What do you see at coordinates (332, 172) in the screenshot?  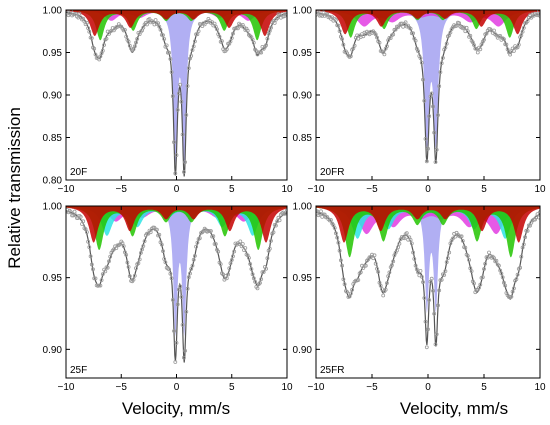 I see `panel-label: 20FR` at bounding box center [332, 172].